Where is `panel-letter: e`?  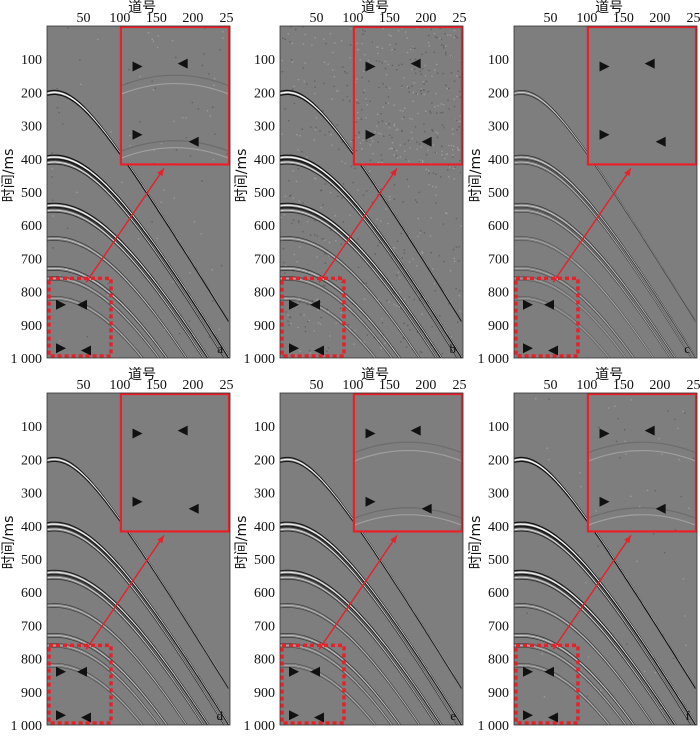 panel-letter: e is located at coordinates (453, 715).